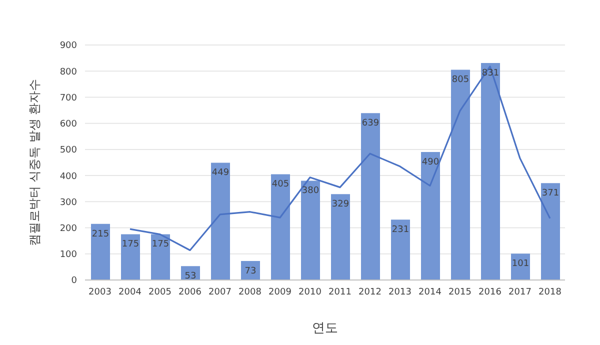 The height and width of the screenshot is (345, 600). I want to click on data-label: 215, so click(101, 234).